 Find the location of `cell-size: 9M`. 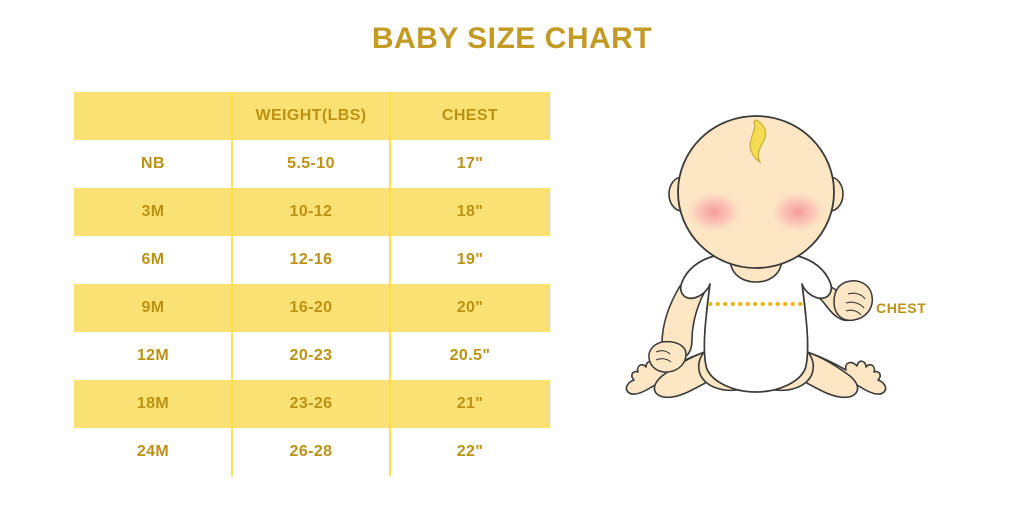

cell-size: 9M is located at coordinates (153, 308).